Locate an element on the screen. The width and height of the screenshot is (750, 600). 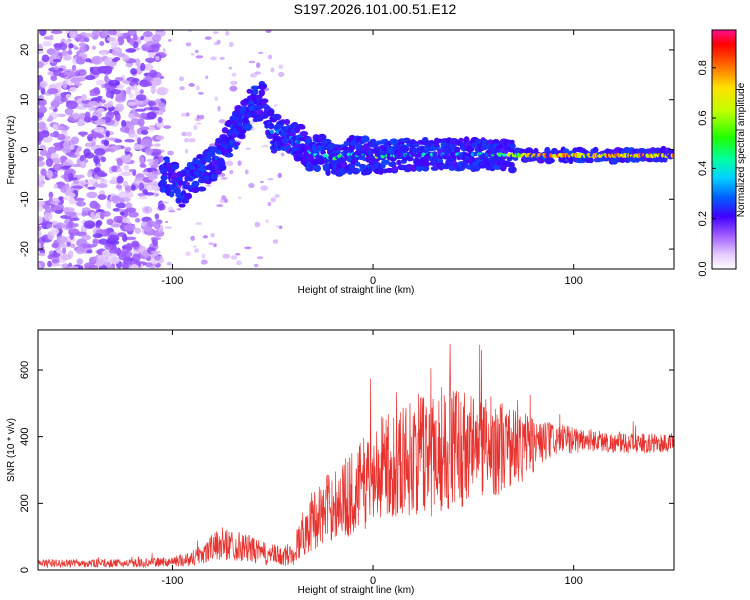
spectrogram-y-tick-label: 20 is located at coordinates (25, 50).